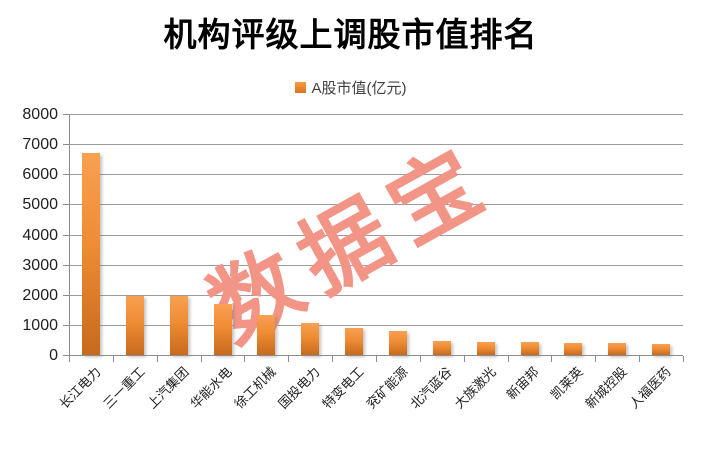 The image size is (701, 454). I want to click on x-axis-label-特变电工: 特变电工, so click(343, 388).